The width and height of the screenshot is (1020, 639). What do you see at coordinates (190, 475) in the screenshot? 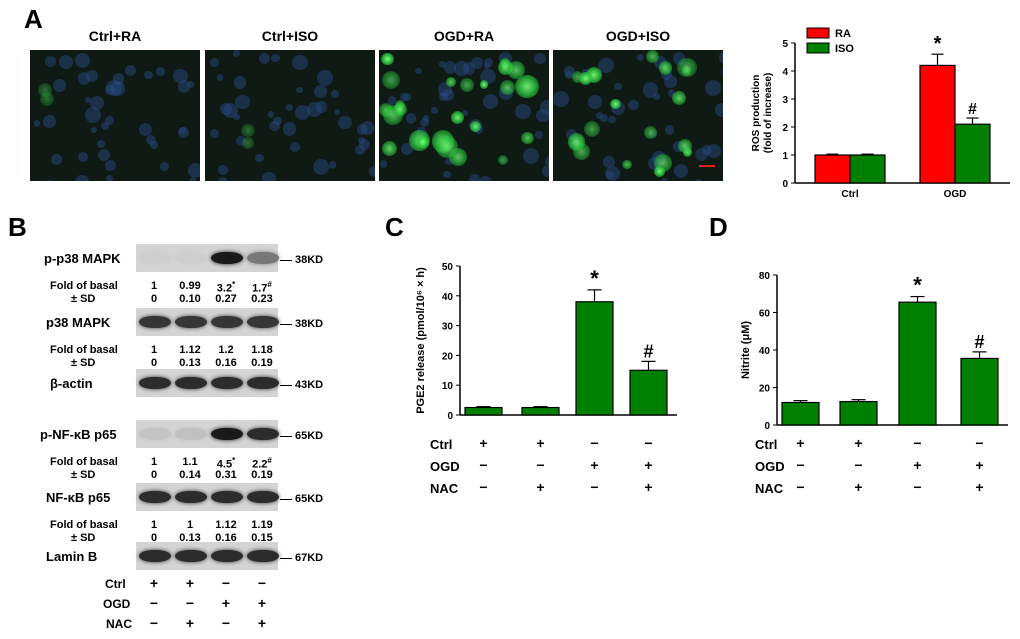
I see `sd-value: 0.14` at bounding box center [190, 475].